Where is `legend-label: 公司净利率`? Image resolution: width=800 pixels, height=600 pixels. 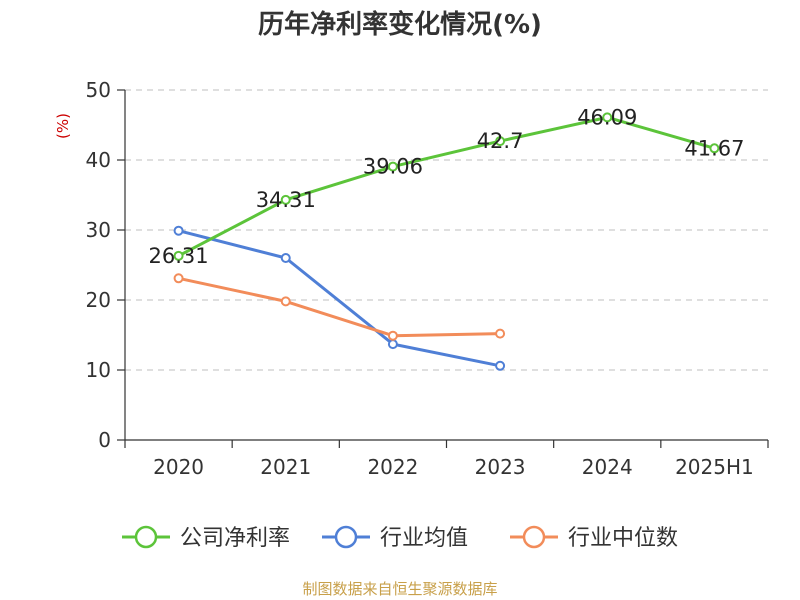
legend-label: 公司净利率 is located at coordinates (235, 538).